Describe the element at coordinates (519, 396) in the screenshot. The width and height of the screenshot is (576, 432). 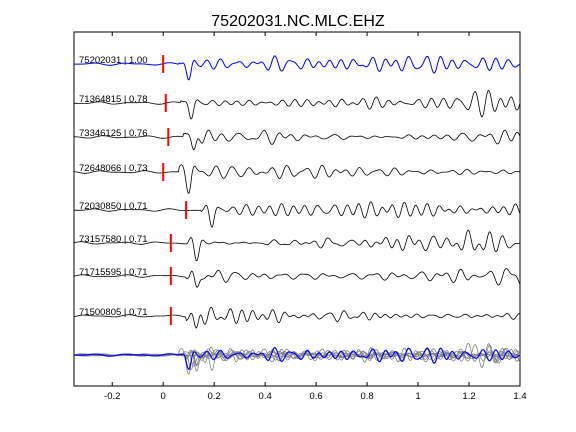
I see `x-tick-label: 1.4` at that location.